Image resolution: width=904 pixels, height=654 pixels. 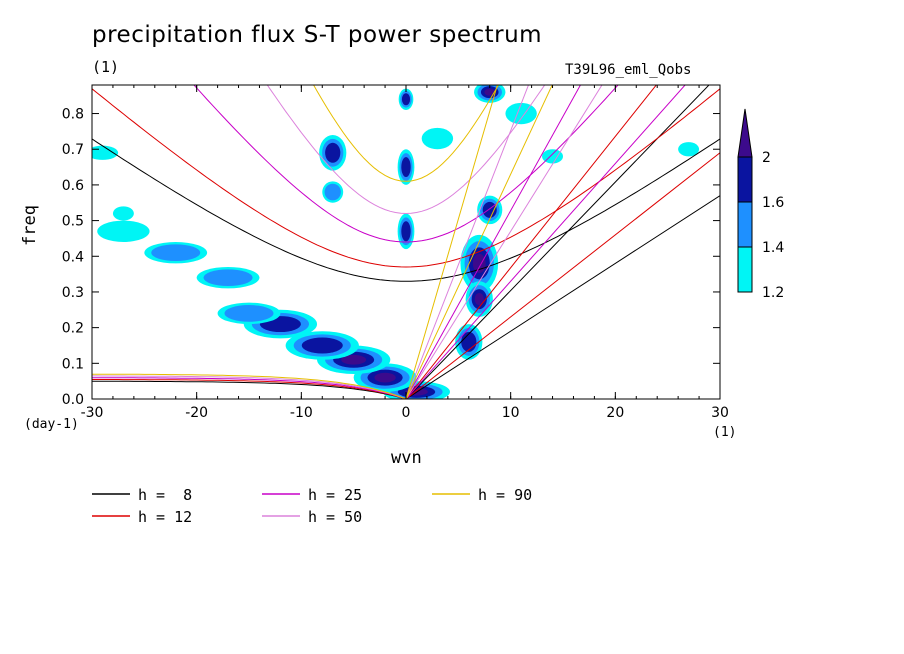 I want to click on colorbar-triangle, so click(x=745, y=133).